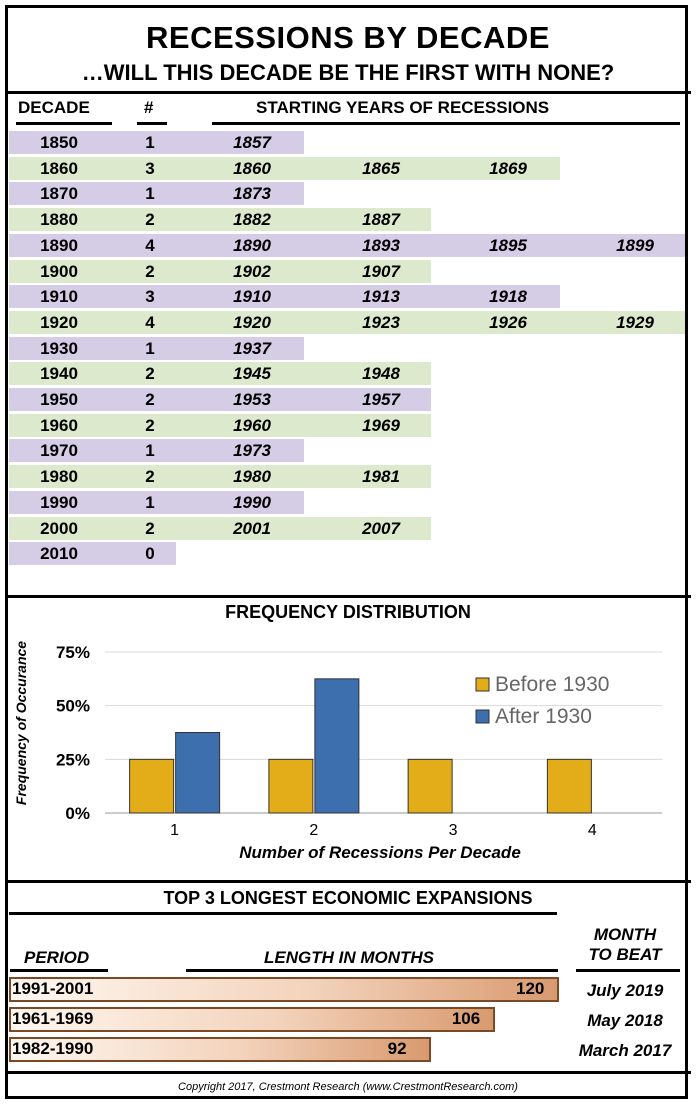 The image size is (696, 1107). I want to click on col-header-decade: DECADE, so click(54, 107).